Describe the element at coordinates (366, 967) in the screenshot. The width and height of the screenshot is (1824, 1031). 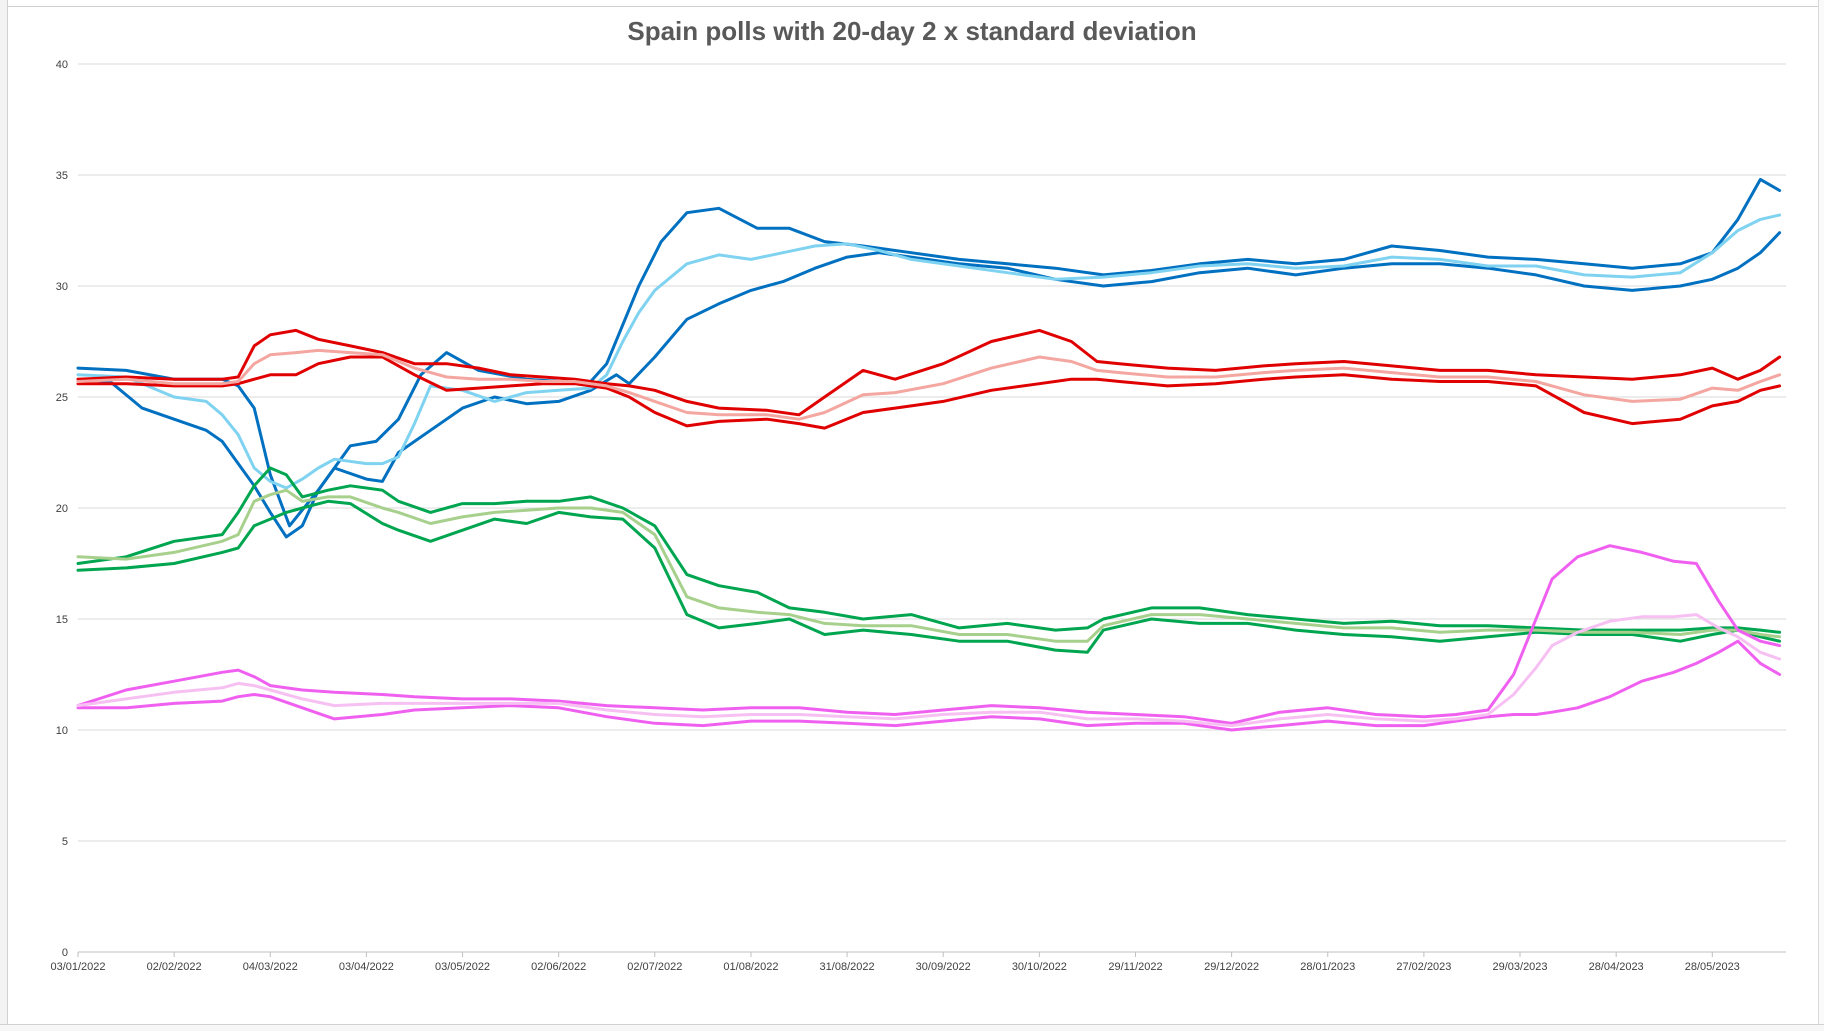
I see `x-tick-label: 03/04/2022` at that location.